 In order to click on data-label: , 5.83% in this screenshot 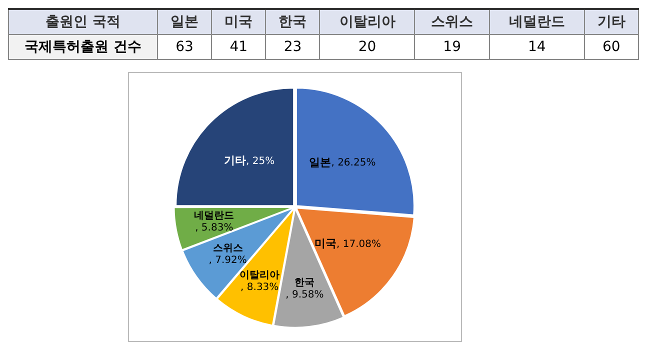, I will do `click(214, 228)`.